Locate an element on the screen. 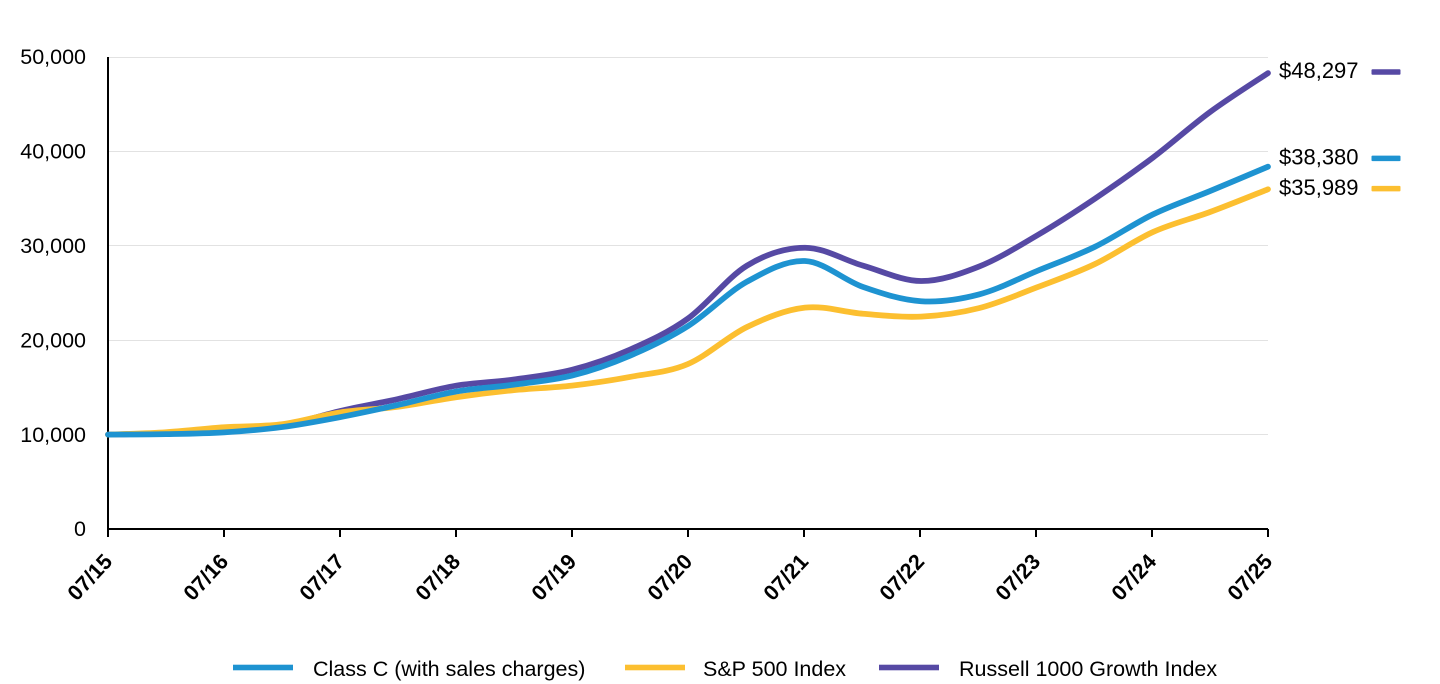  svg-text: 20,000 is located at coordinates (53, 340).